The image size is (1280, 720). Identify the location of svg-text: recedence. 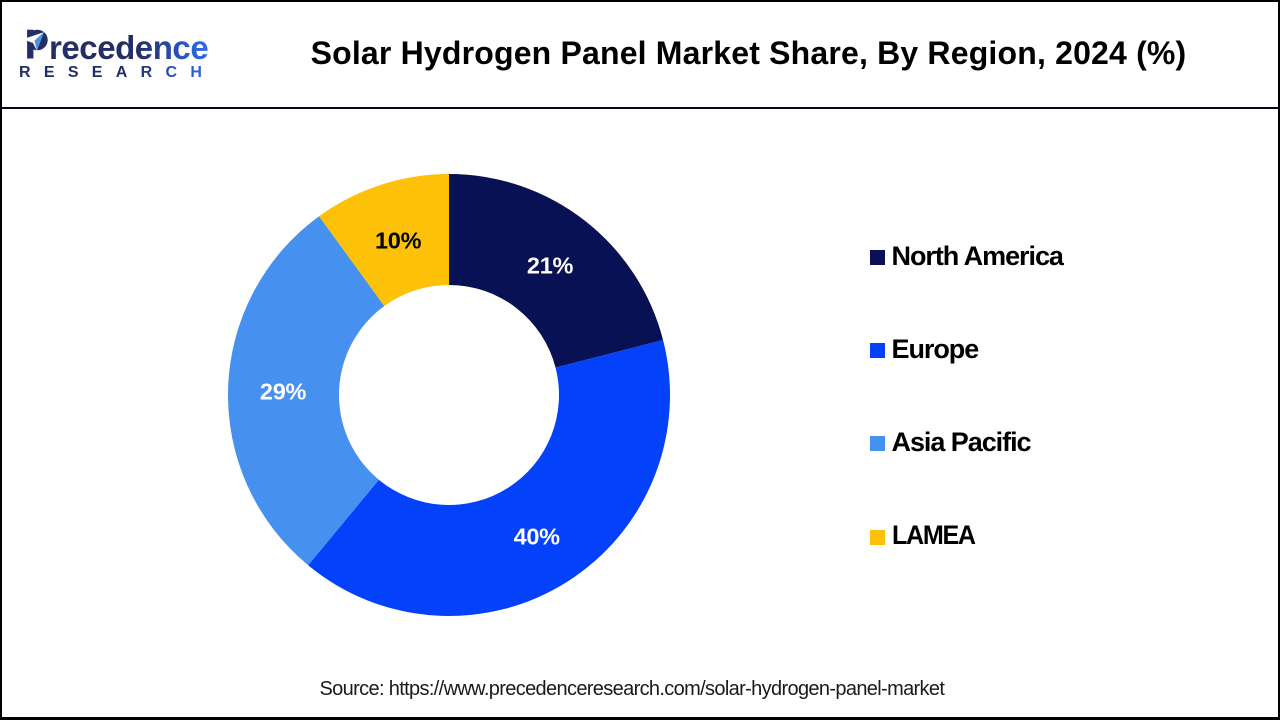
(128, 47).